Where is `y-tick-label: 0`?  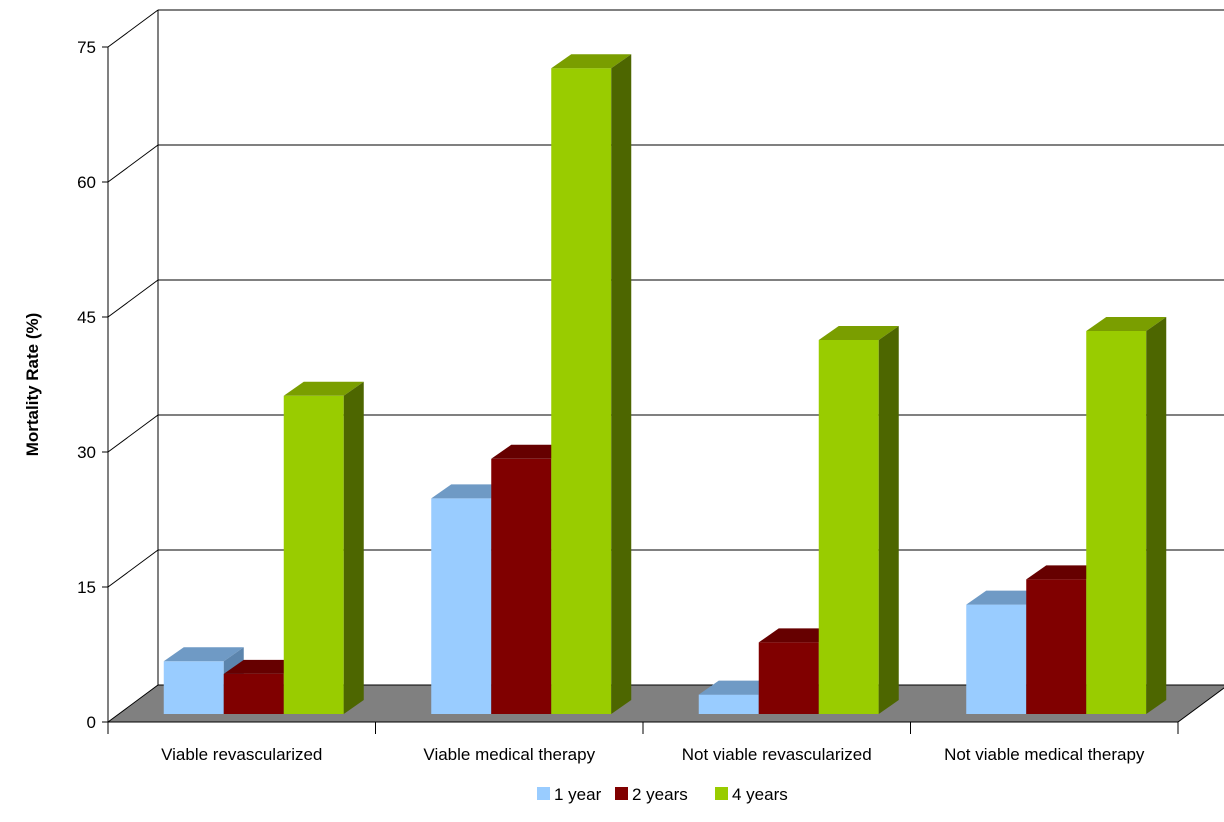
y-tick-label: 0 is located at coordinates (91, 722).